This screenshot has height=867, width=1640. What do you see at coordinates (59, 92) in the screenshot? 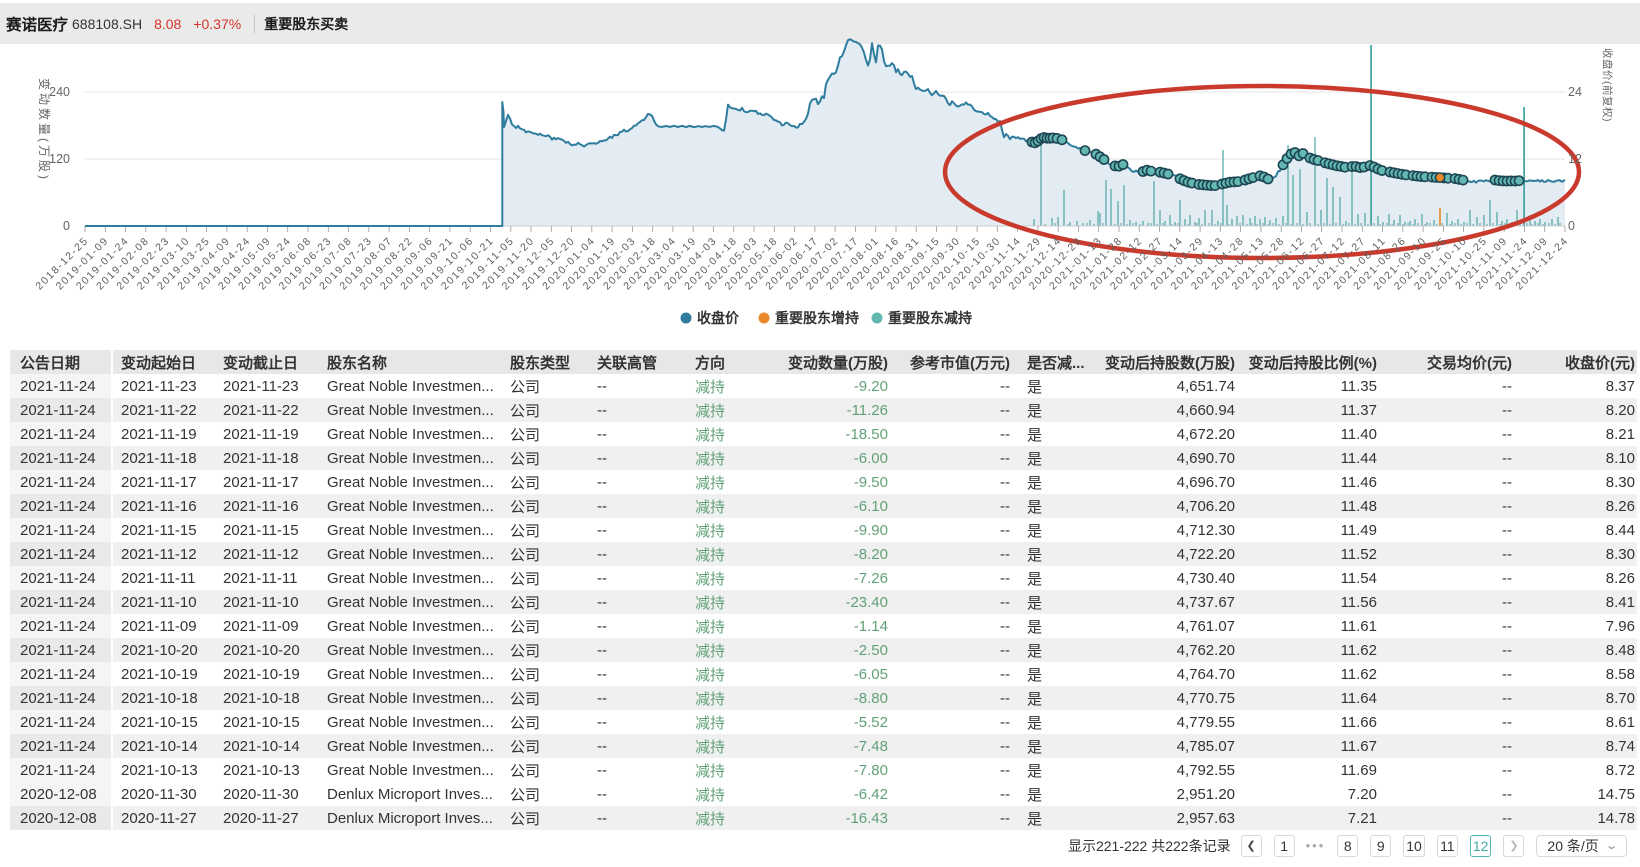
I see `svg-text: 240` at bounding box center [59, 92].